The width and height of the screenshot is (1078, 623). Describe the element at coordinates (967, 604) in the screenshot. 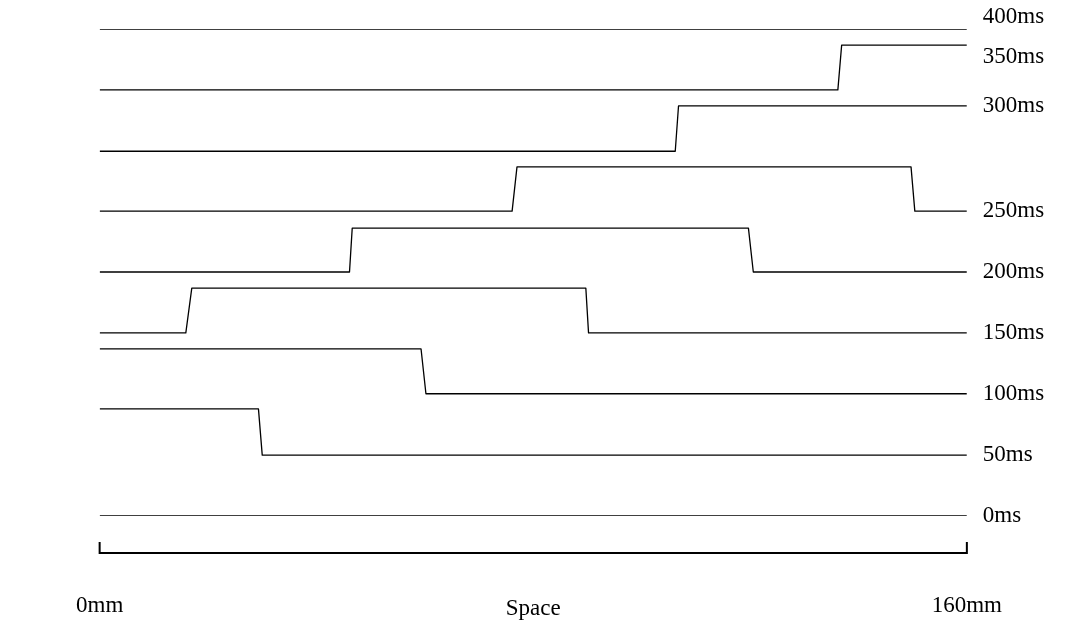

I see `x-tick-label: 160mm` at that location.